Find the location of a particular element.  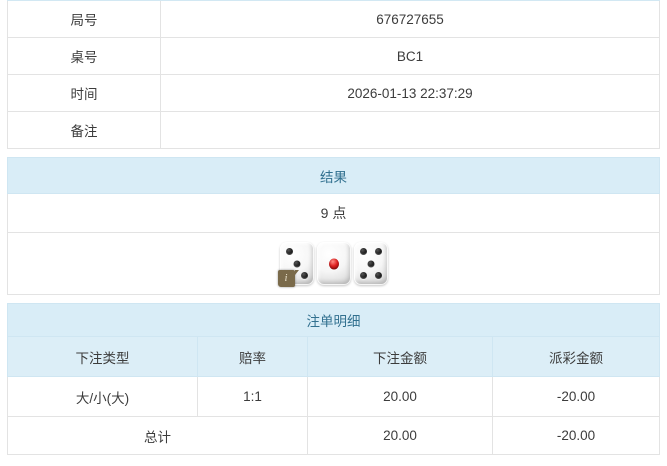

total-payout-value: -20.00 is located at coordinates (576, 435).